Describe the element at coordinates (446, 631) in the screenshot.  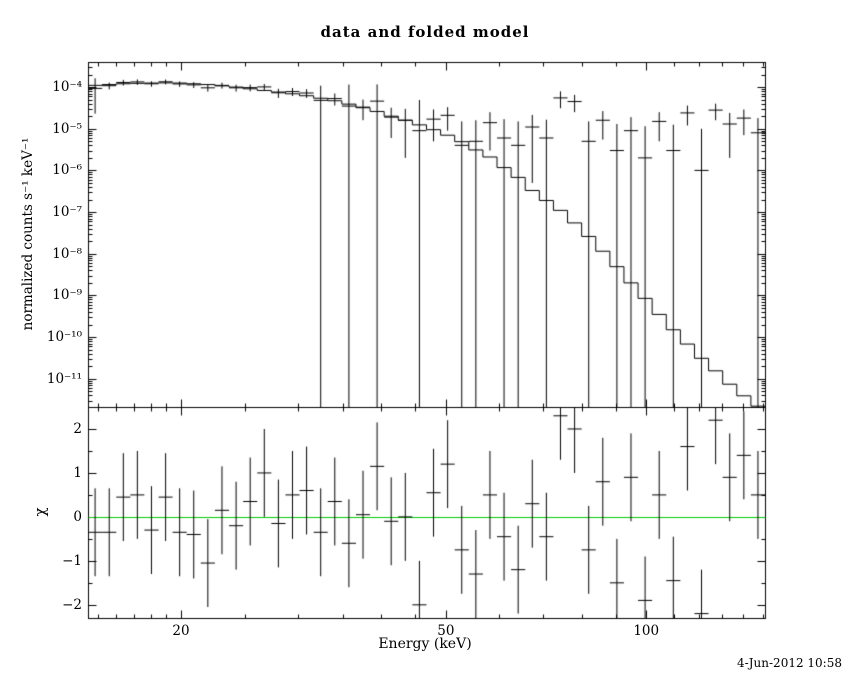
I see `x-axis-tick-label: 50` at that location.